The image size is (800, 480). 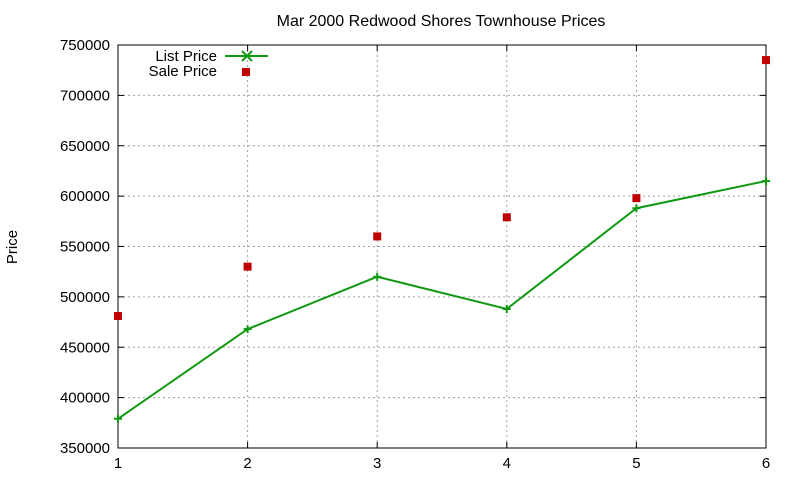 I want to click on x-tick-label: 4, so click(x=507, y=463).